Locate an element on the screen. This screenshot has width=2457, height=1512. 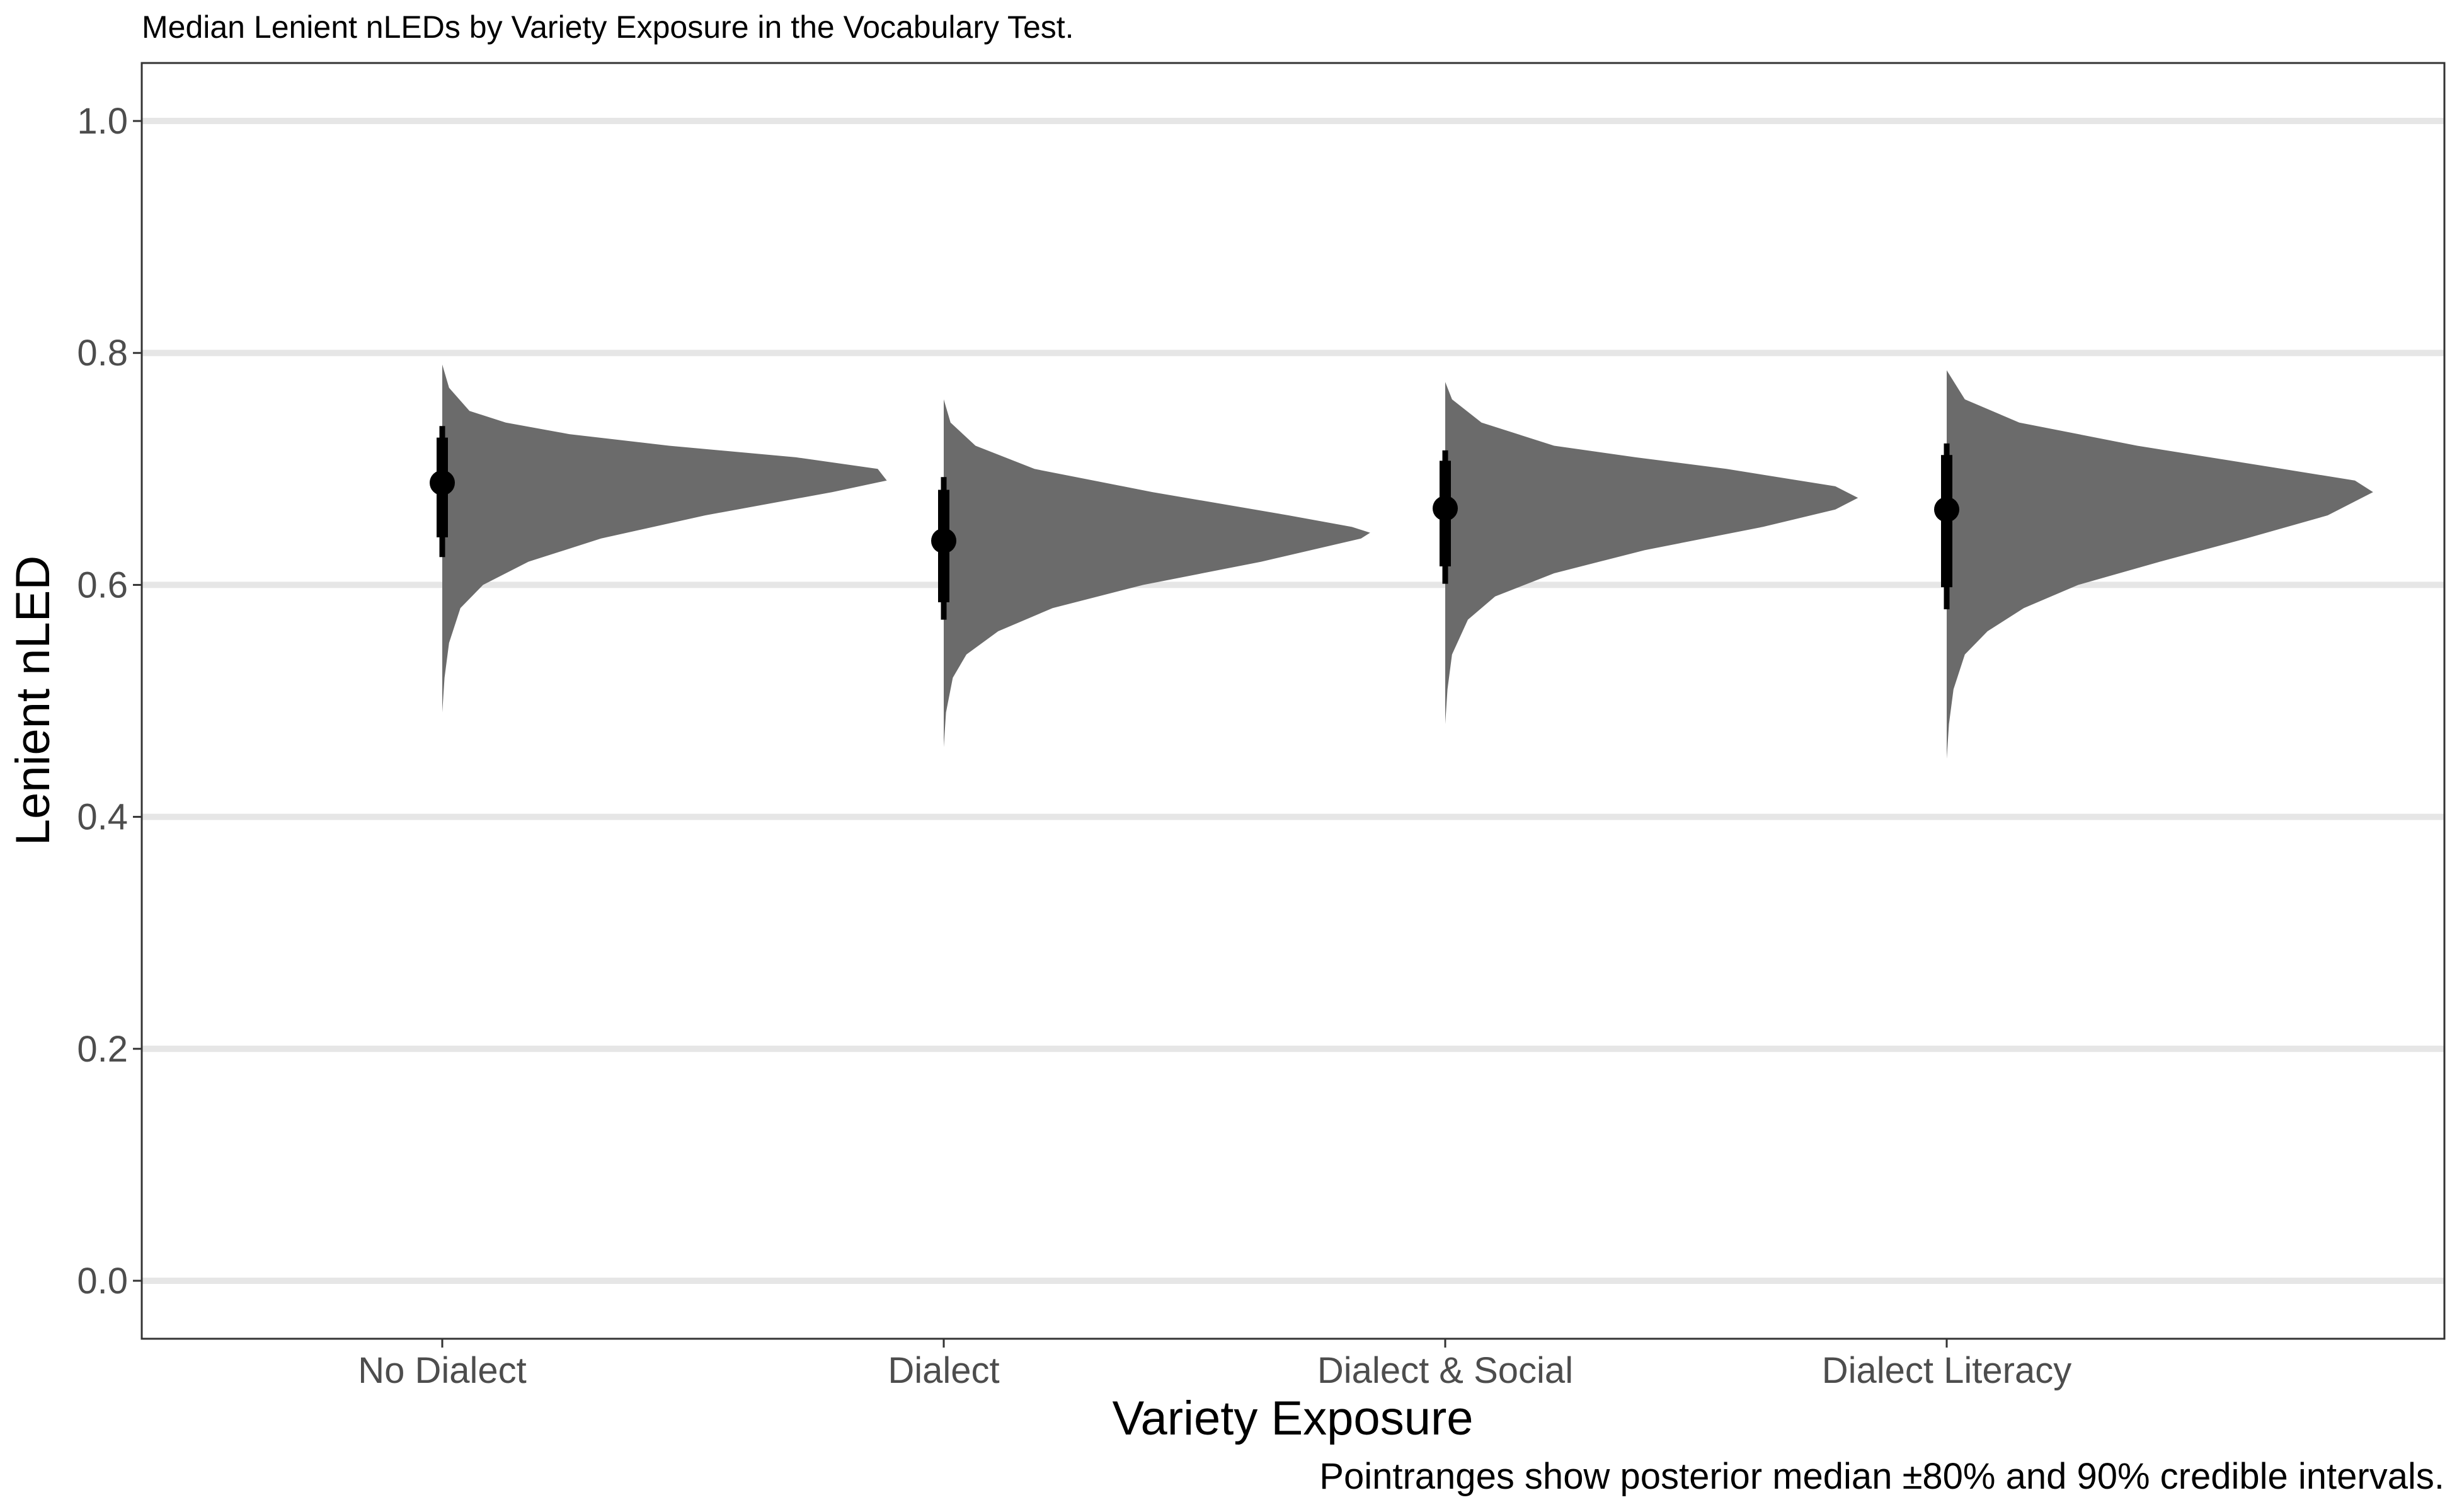
y-tick-label: 0.4 is located at coordinates (102, 817).